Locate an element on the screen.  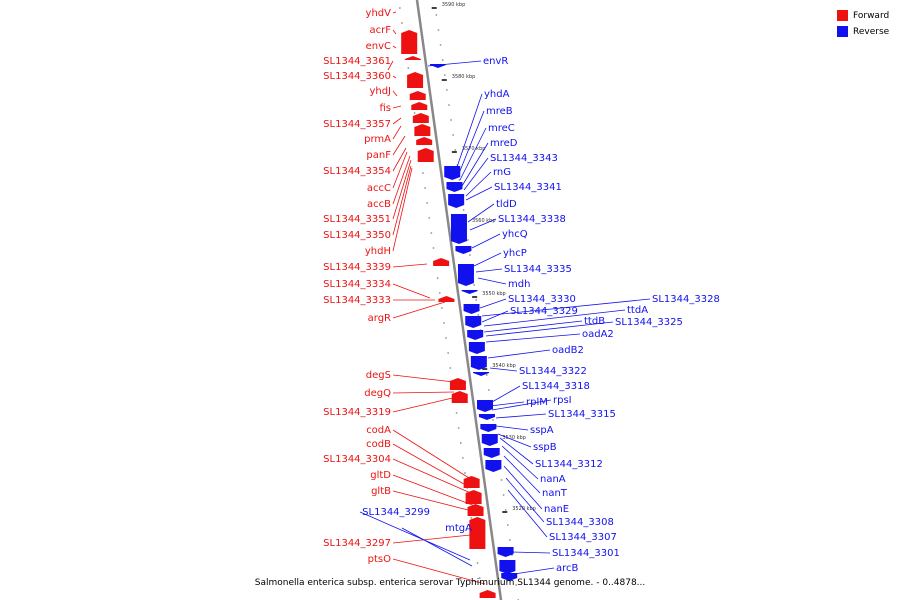
forward-gene-label: accB is located at coordinates (379, 204).